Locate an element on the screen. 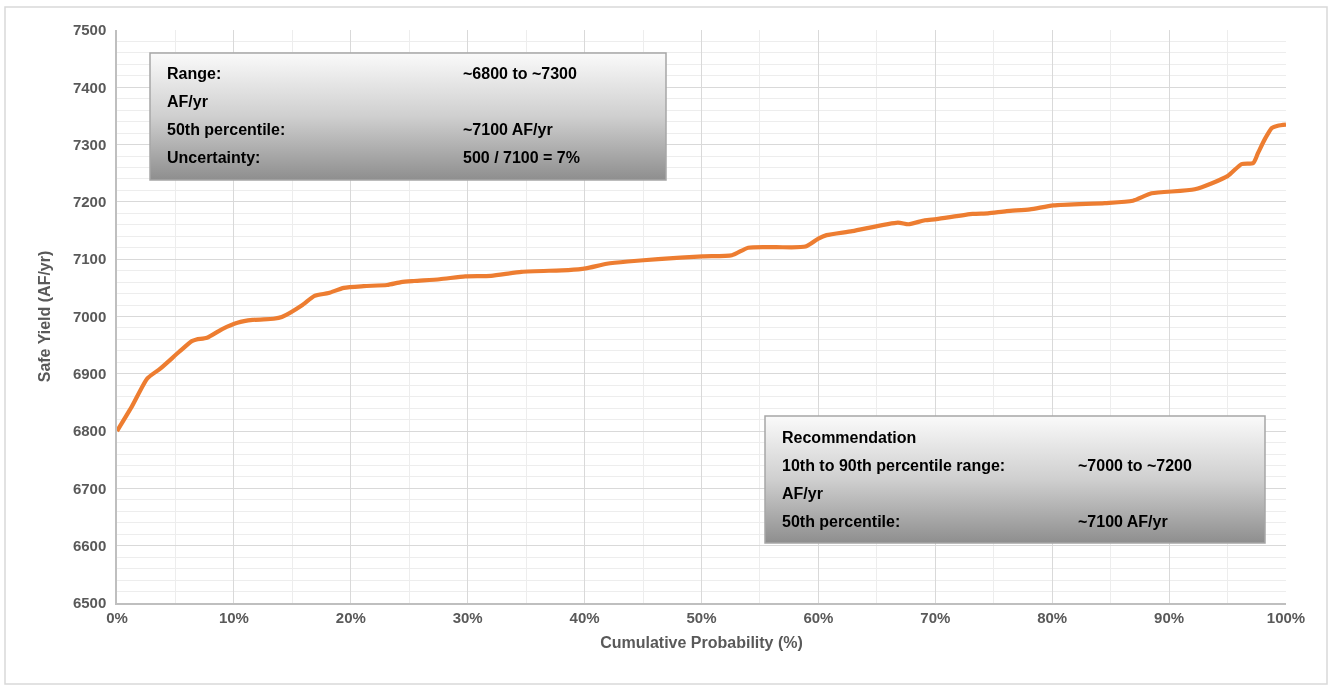 The image size is (1331, 689). x-tick-label: 90% is located at coordinates (1169, 617).